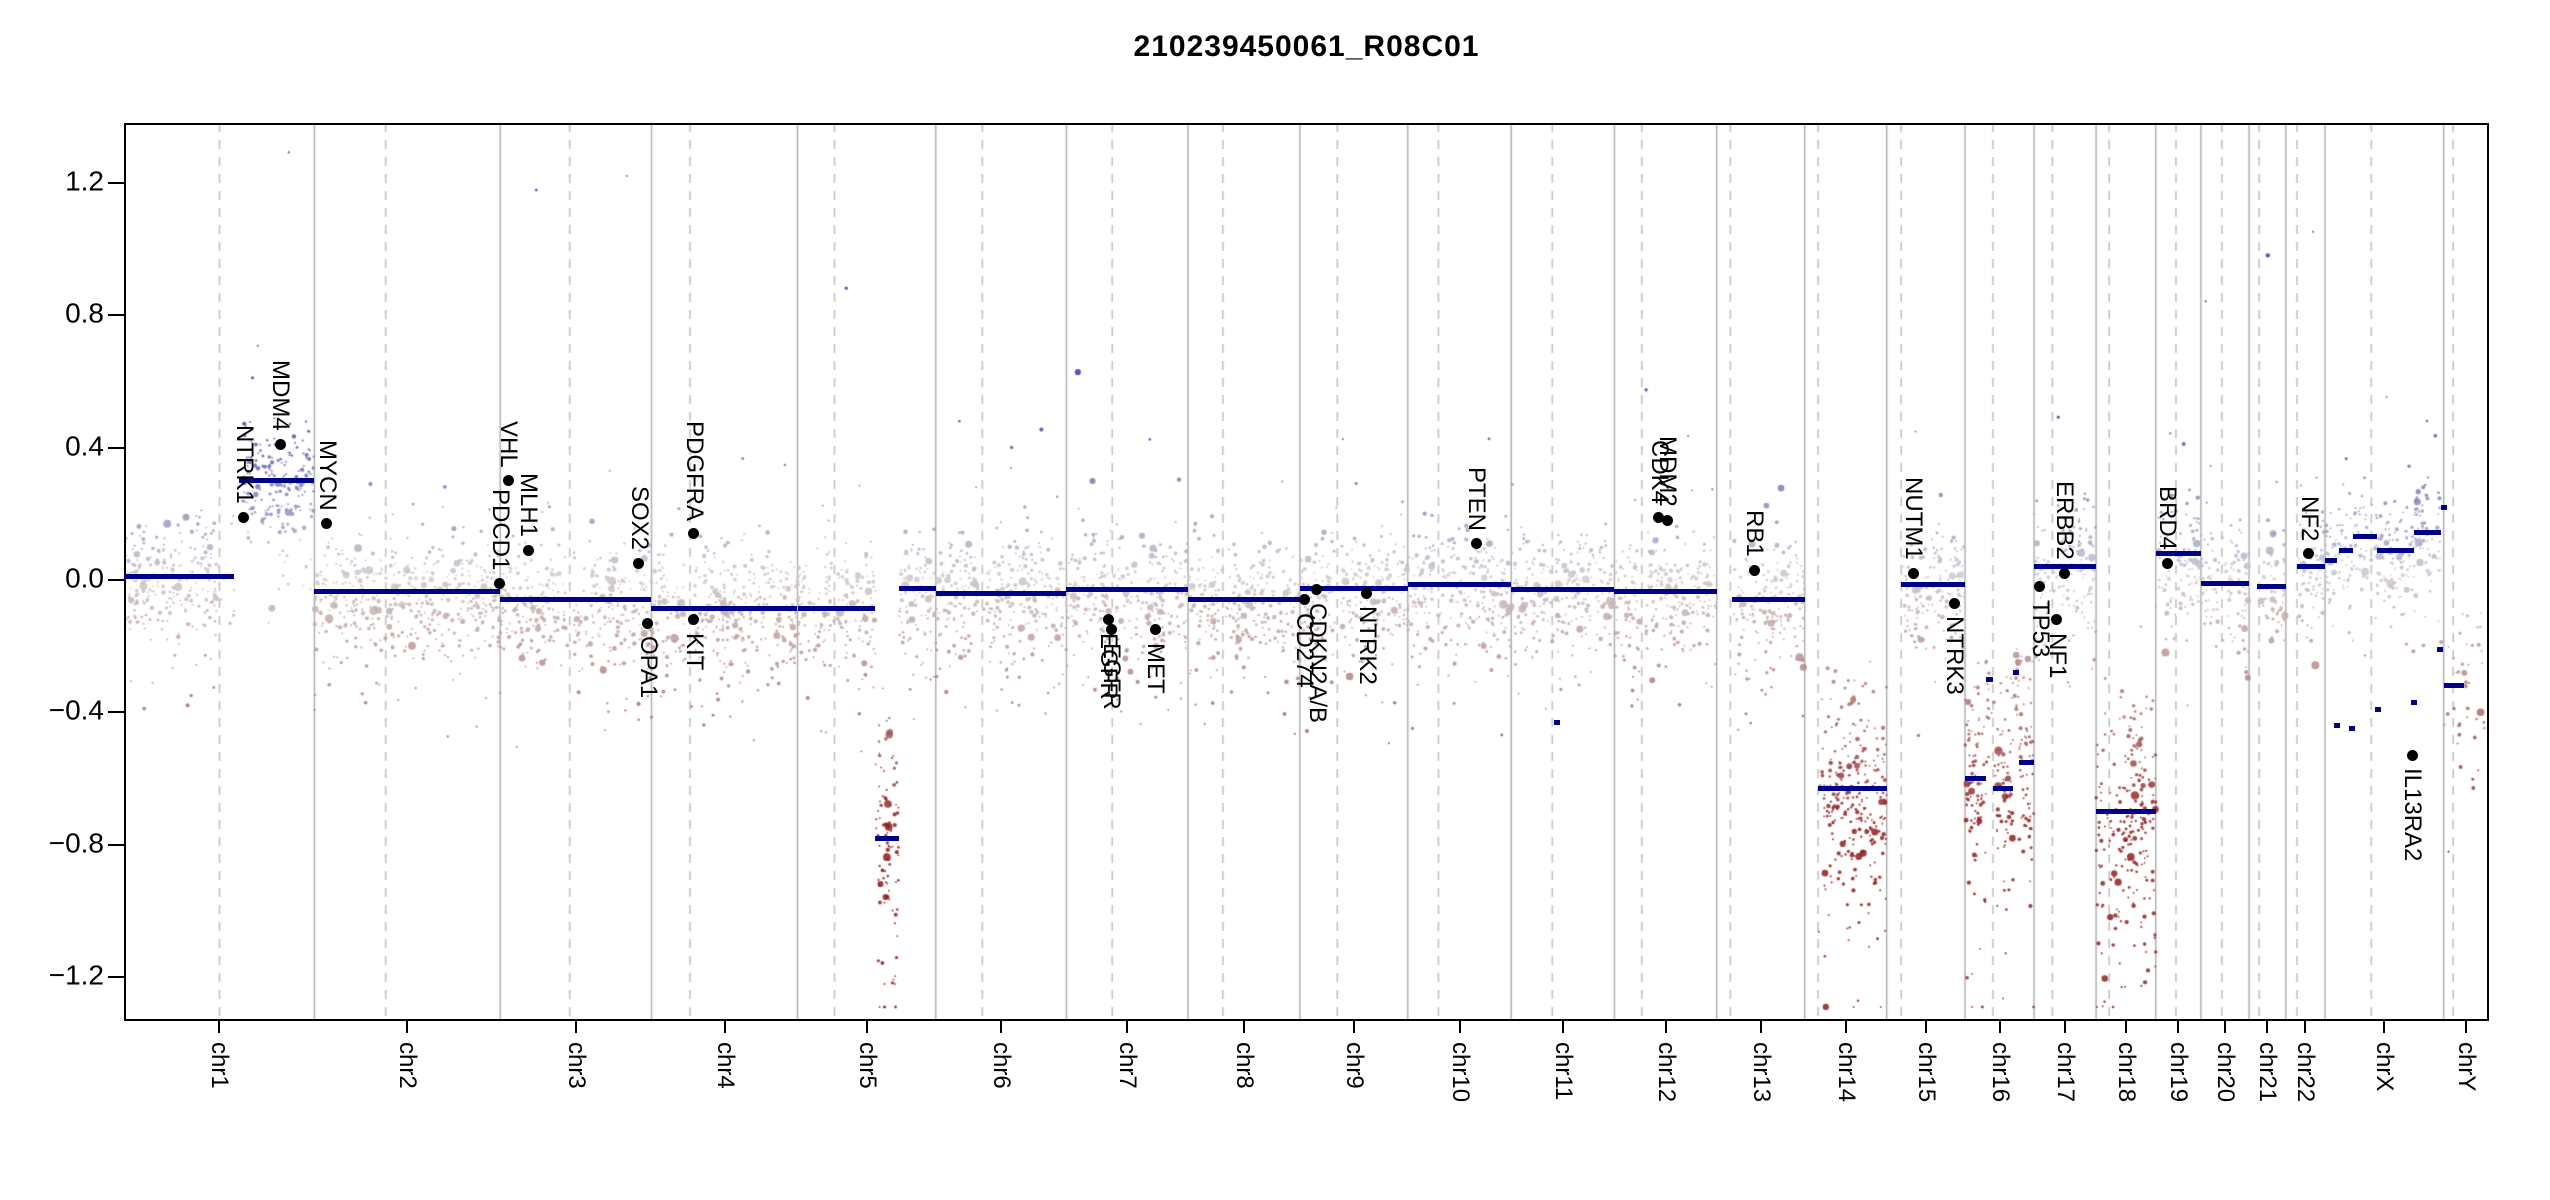 Image resolution: width=2550 pixels, height=1200 pixels. Describe the element at coordinates (2066, 1072) in the screenshot. I see `x-tick-label-chr17: chr17` at that location.